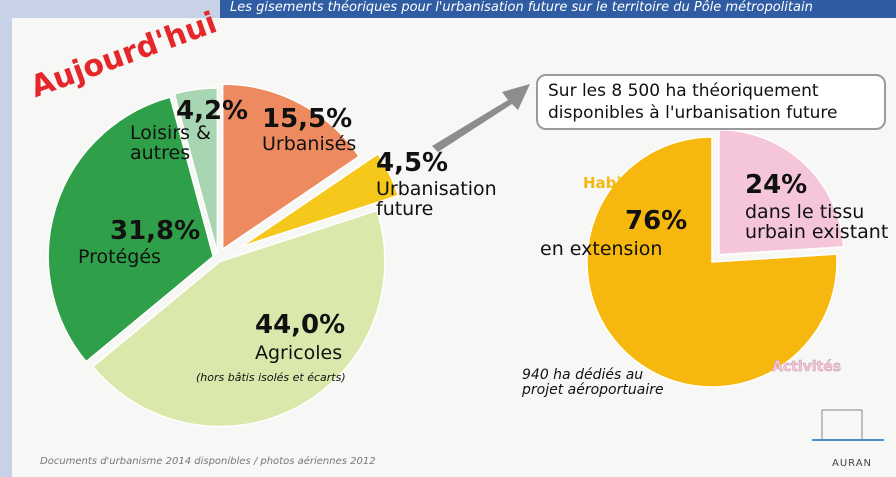  Describe the element at coordinates (593, 382) in the screenshot. I see `annotation: 940 ha dédiés au projet aéroportuaire` at that location.